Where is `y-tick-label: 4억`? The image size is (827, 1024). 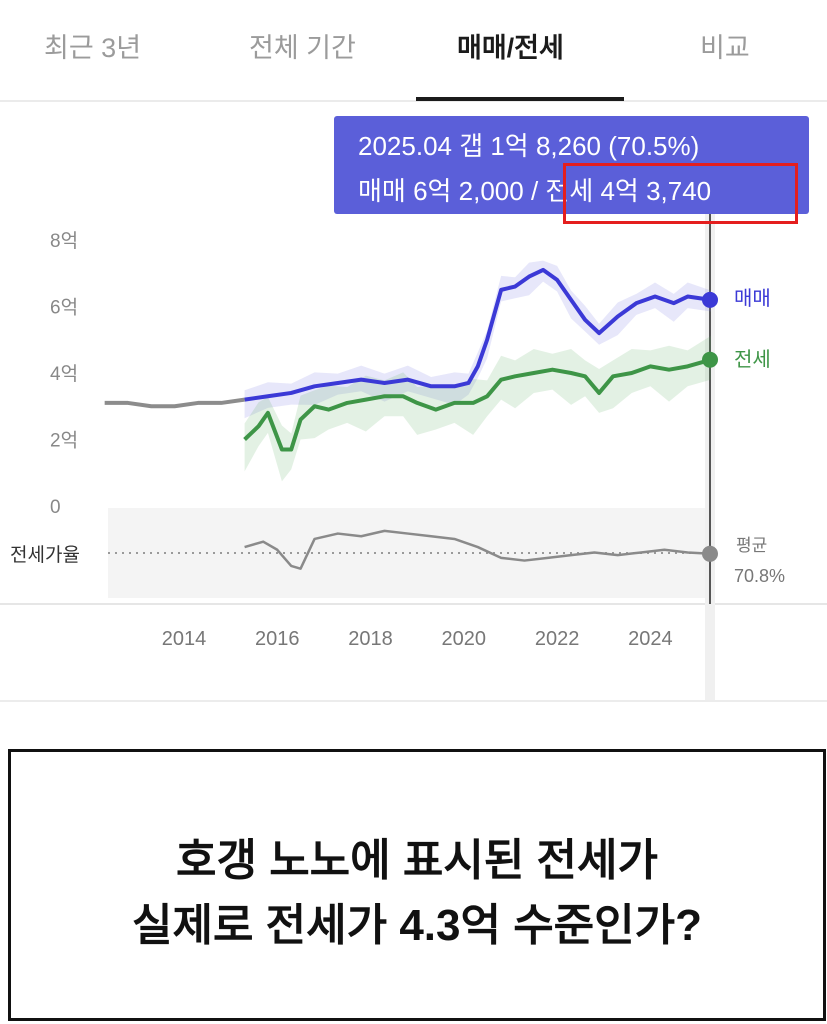 y-tick-label: 4억 is located at coordinates (64, 374).